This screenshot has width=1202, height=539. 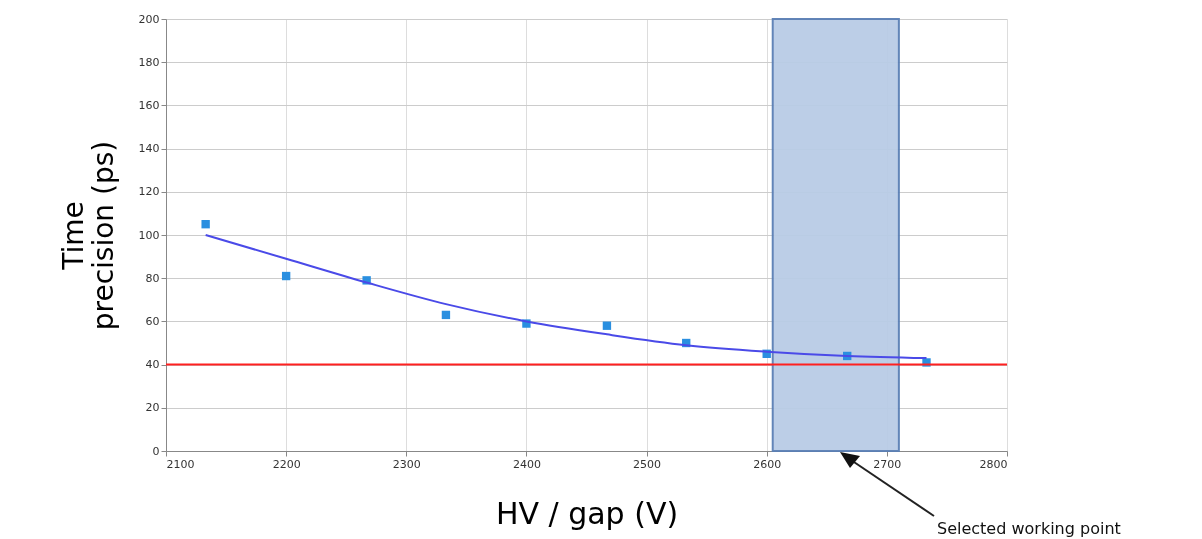 What do you see at coordinates (993, 464) in the screenshot?
I see `x-tick-label: 2800` at bounding box center [993, 464].